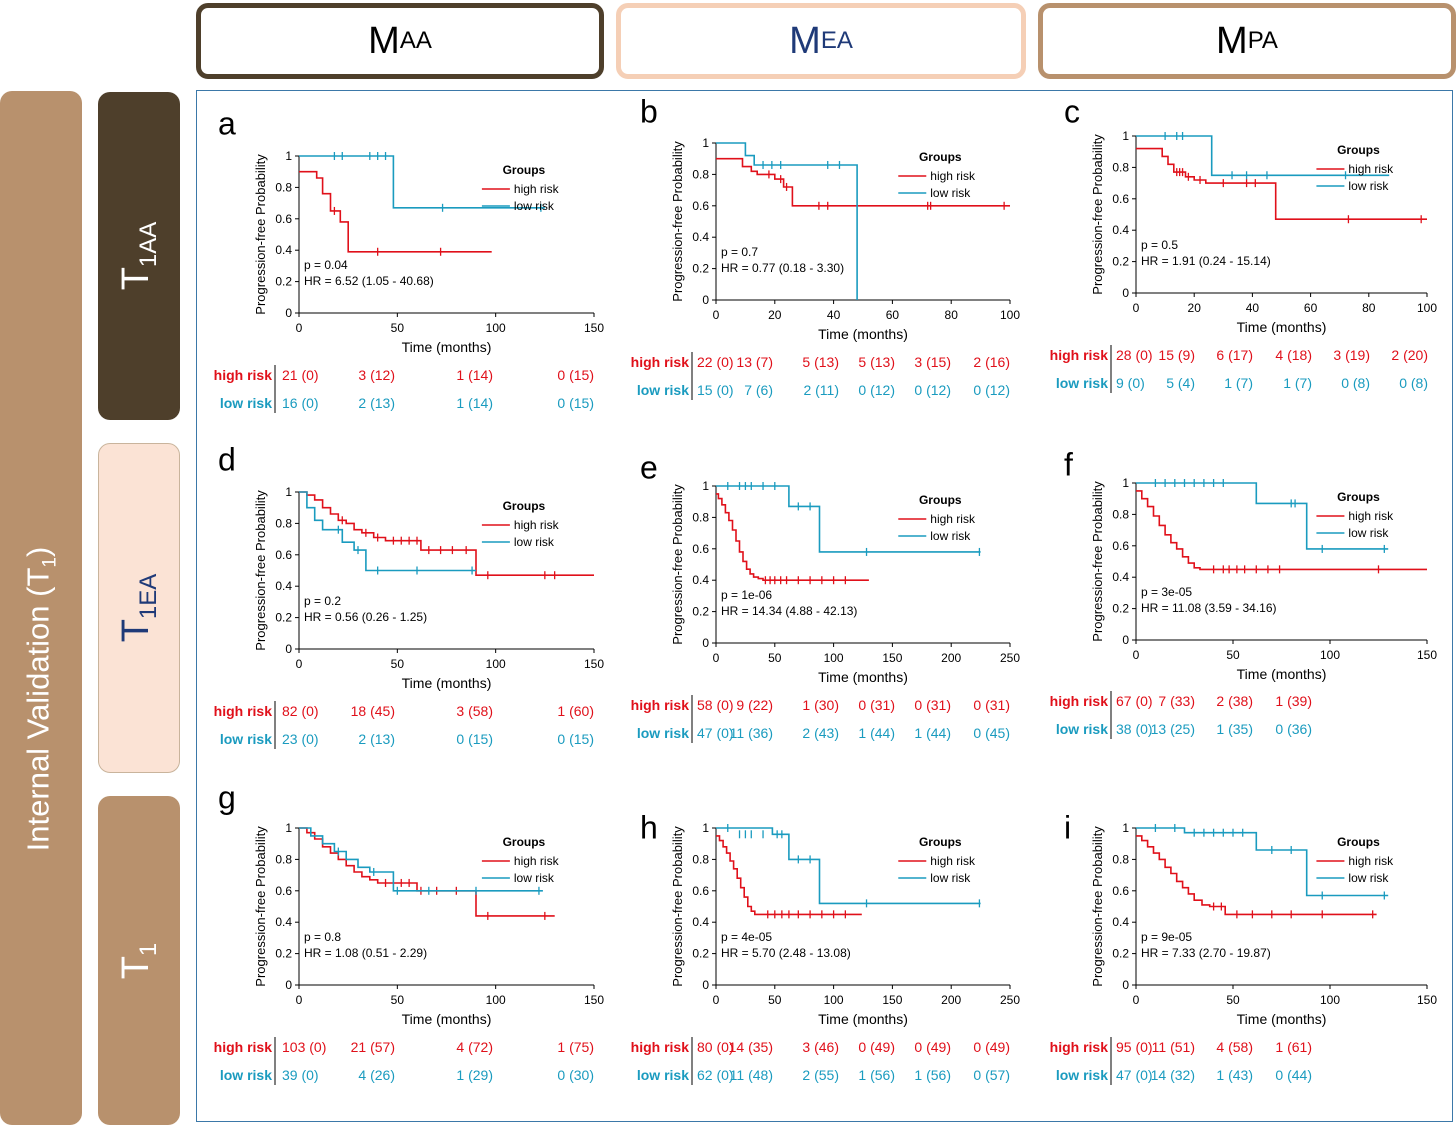  I want to click on risk-table-high-cell: 13 (7), so click(754, 362).